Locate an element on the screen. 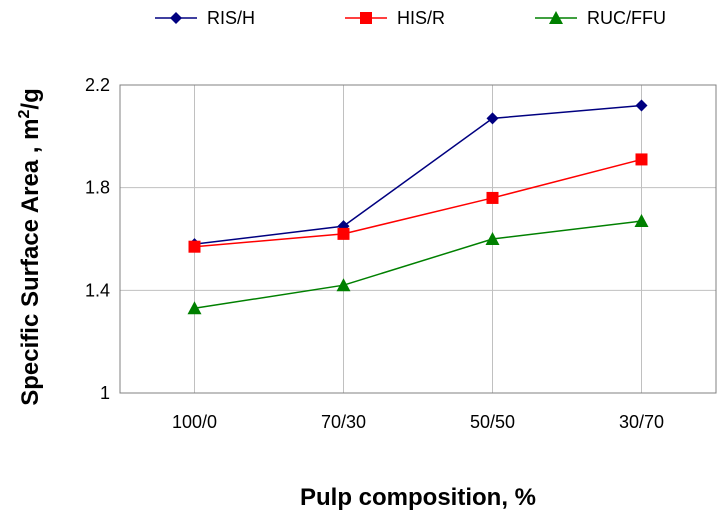  legend-item: RIS/H is located at coordinates (205, 18).